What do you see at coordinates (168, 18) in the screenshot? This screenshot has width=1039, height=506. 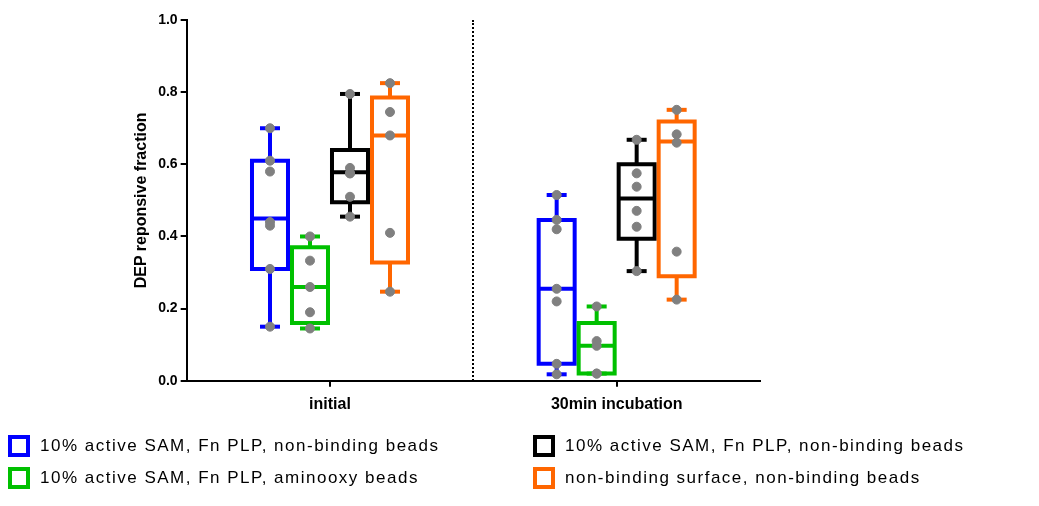 I see `y-tick-label: 1.0` at bounding box center [168, 18].